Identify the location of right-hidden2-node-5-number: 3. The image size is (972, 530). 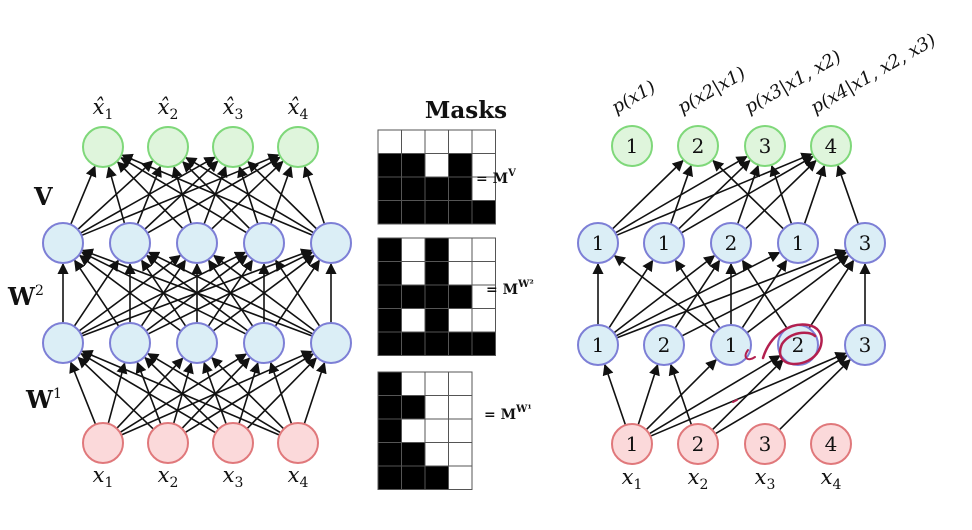
(865, 243).